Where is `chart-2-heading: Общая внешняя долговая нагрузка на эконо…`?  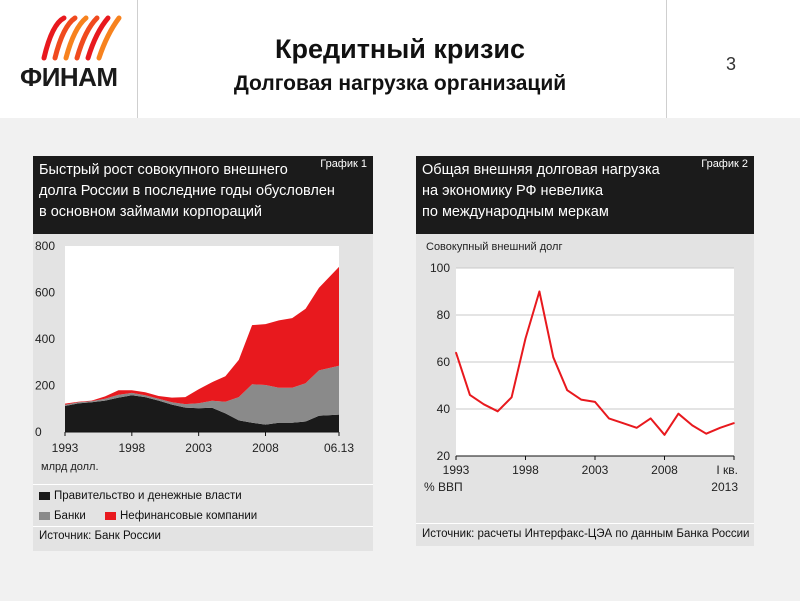
chart-2-heading: Общая внешняя долговая нагрузка на эконо… is located at coordinates (585, 195).